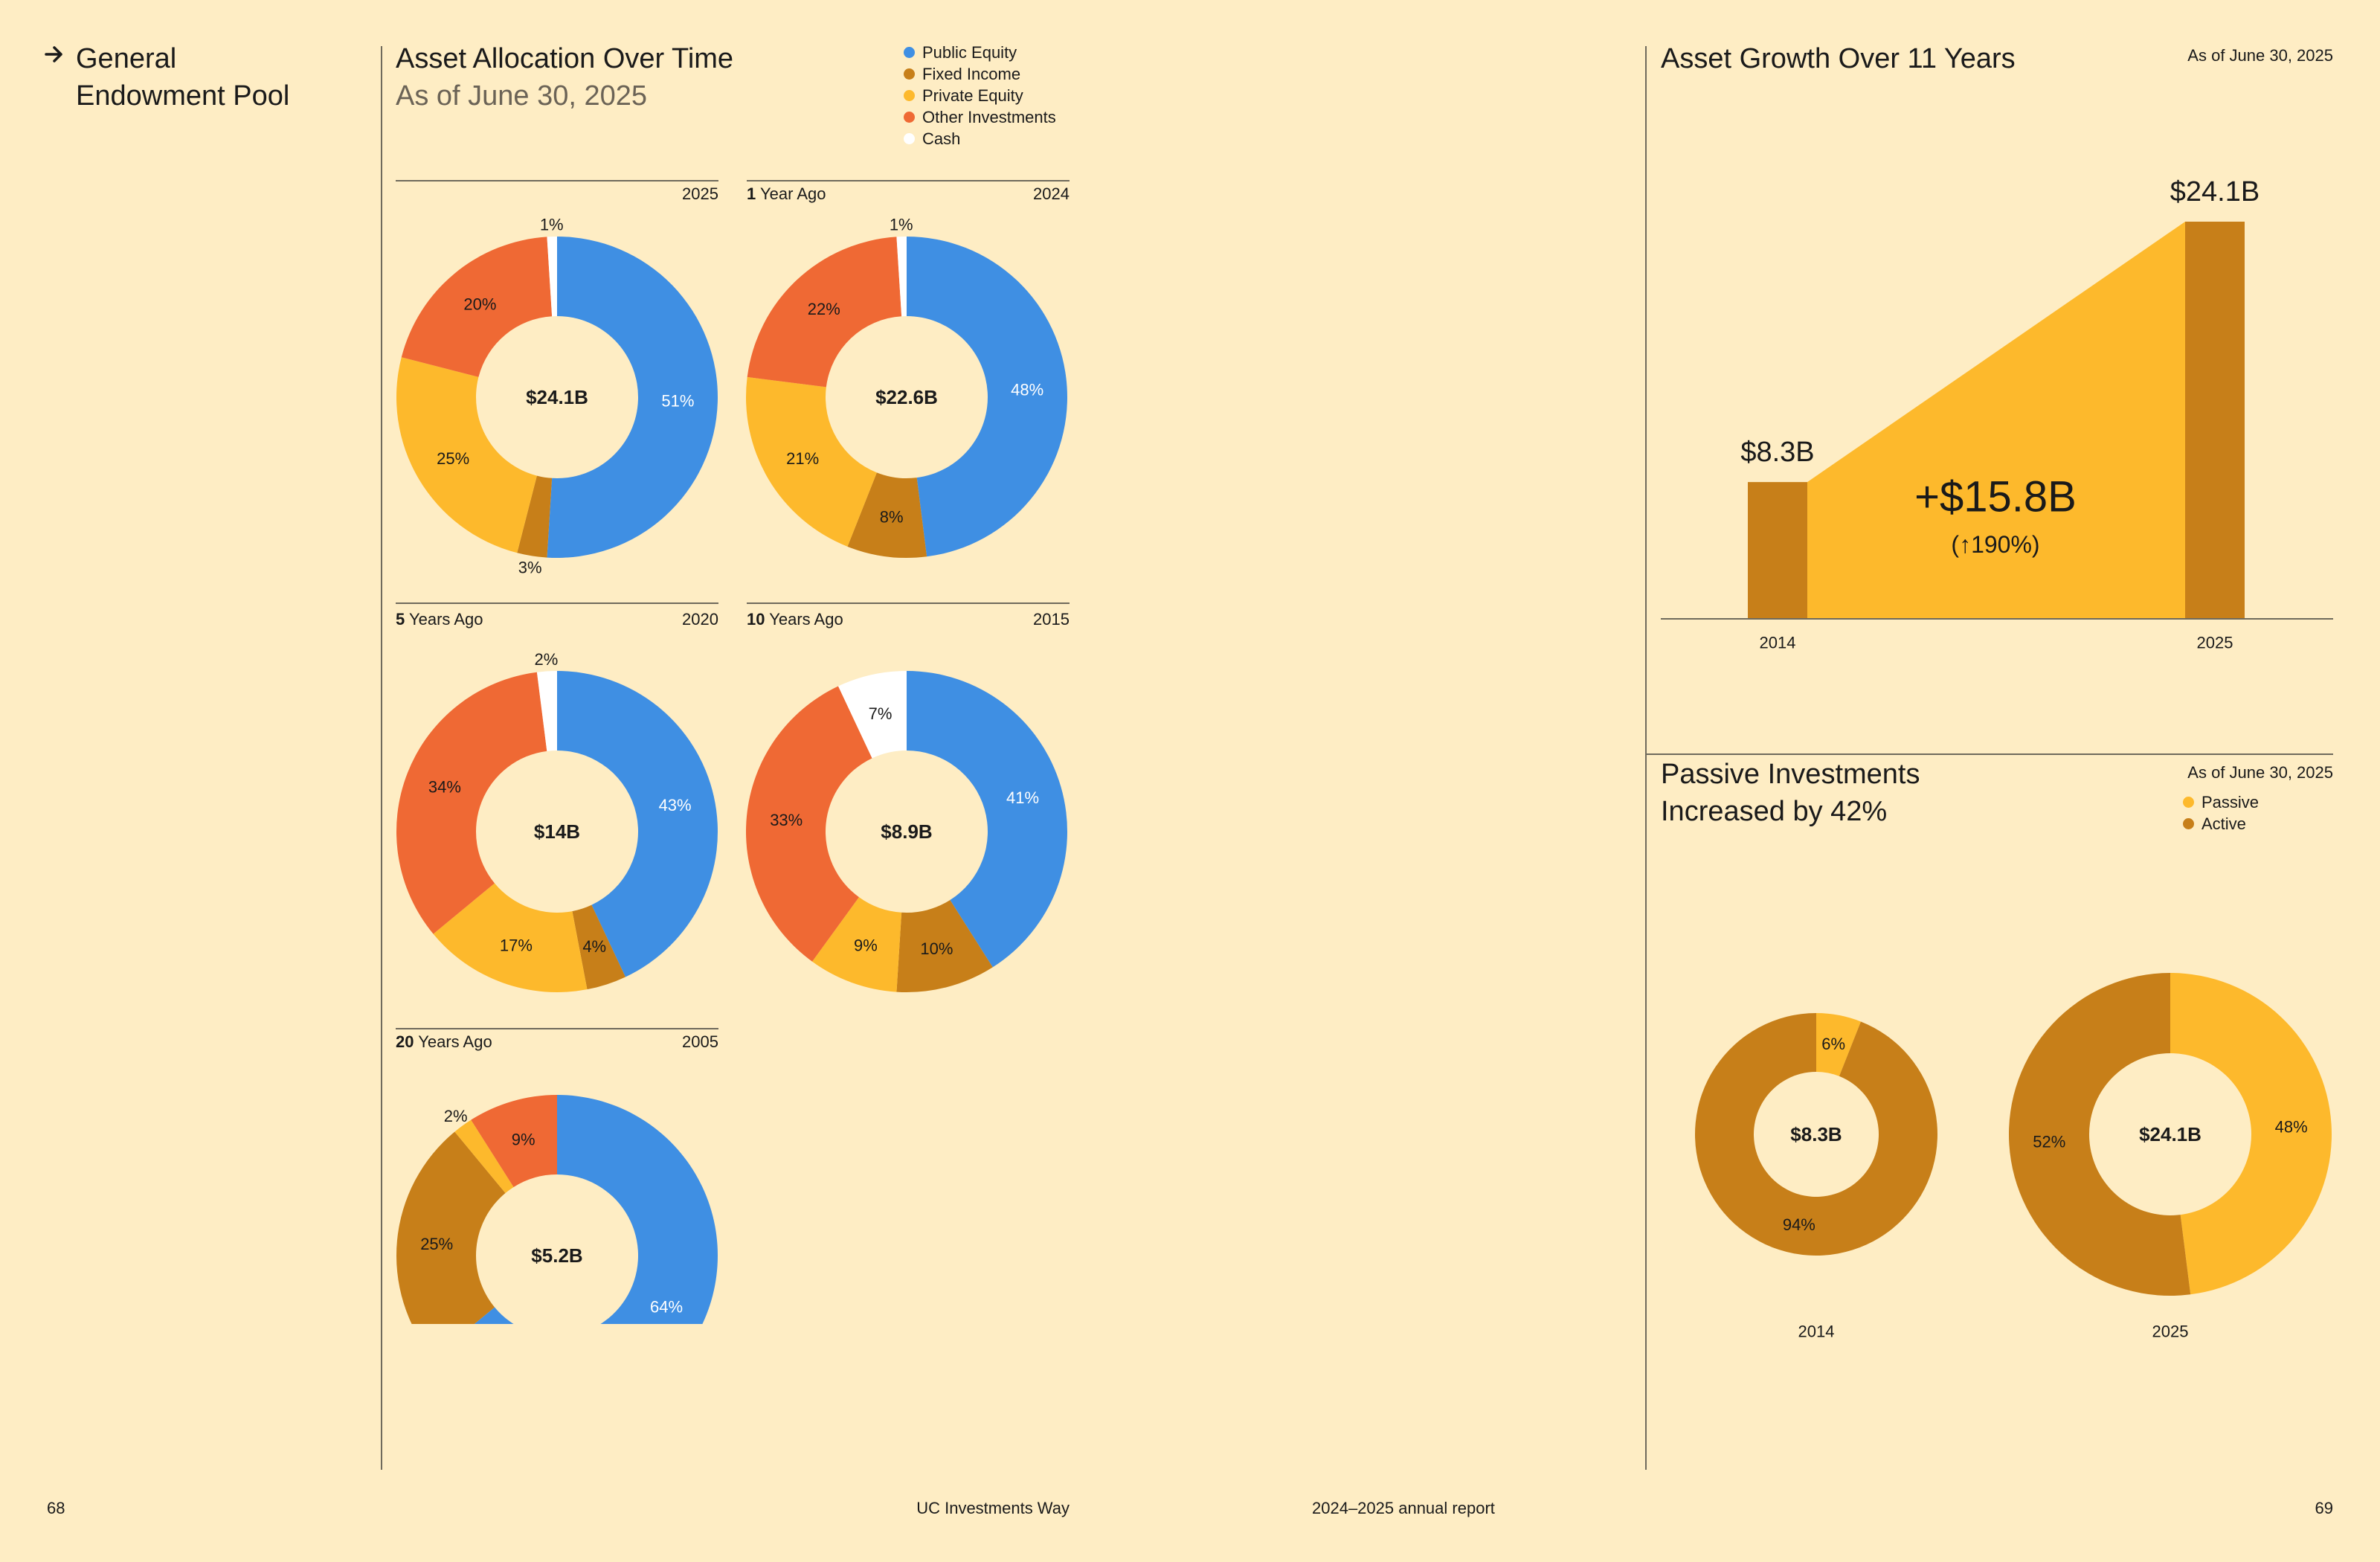  What do you see at coordinates (792, 193) in the screenshot?
I see `panel-label-suffix: Year Ago` at bounding box center [792, 193].